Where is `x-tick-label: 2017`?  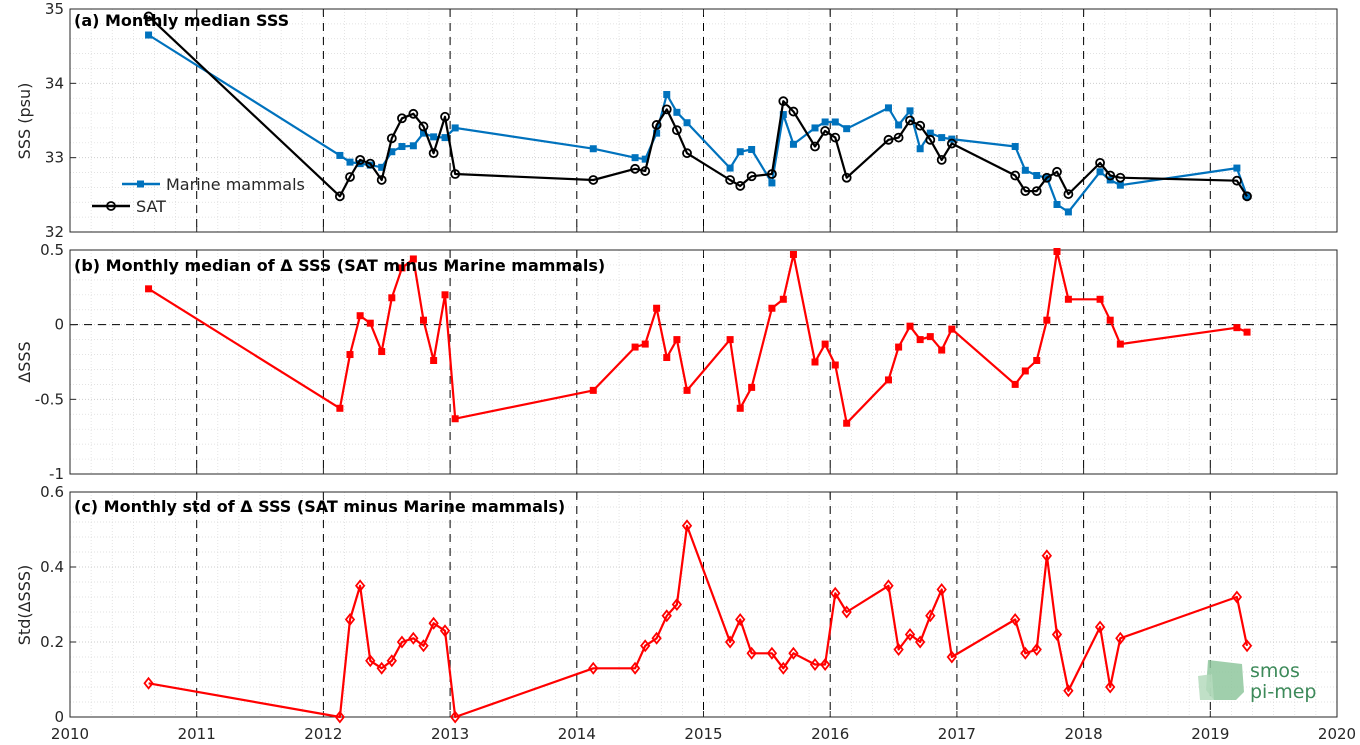 x-tick-label: 2017 is located at coordinates (957, 734).